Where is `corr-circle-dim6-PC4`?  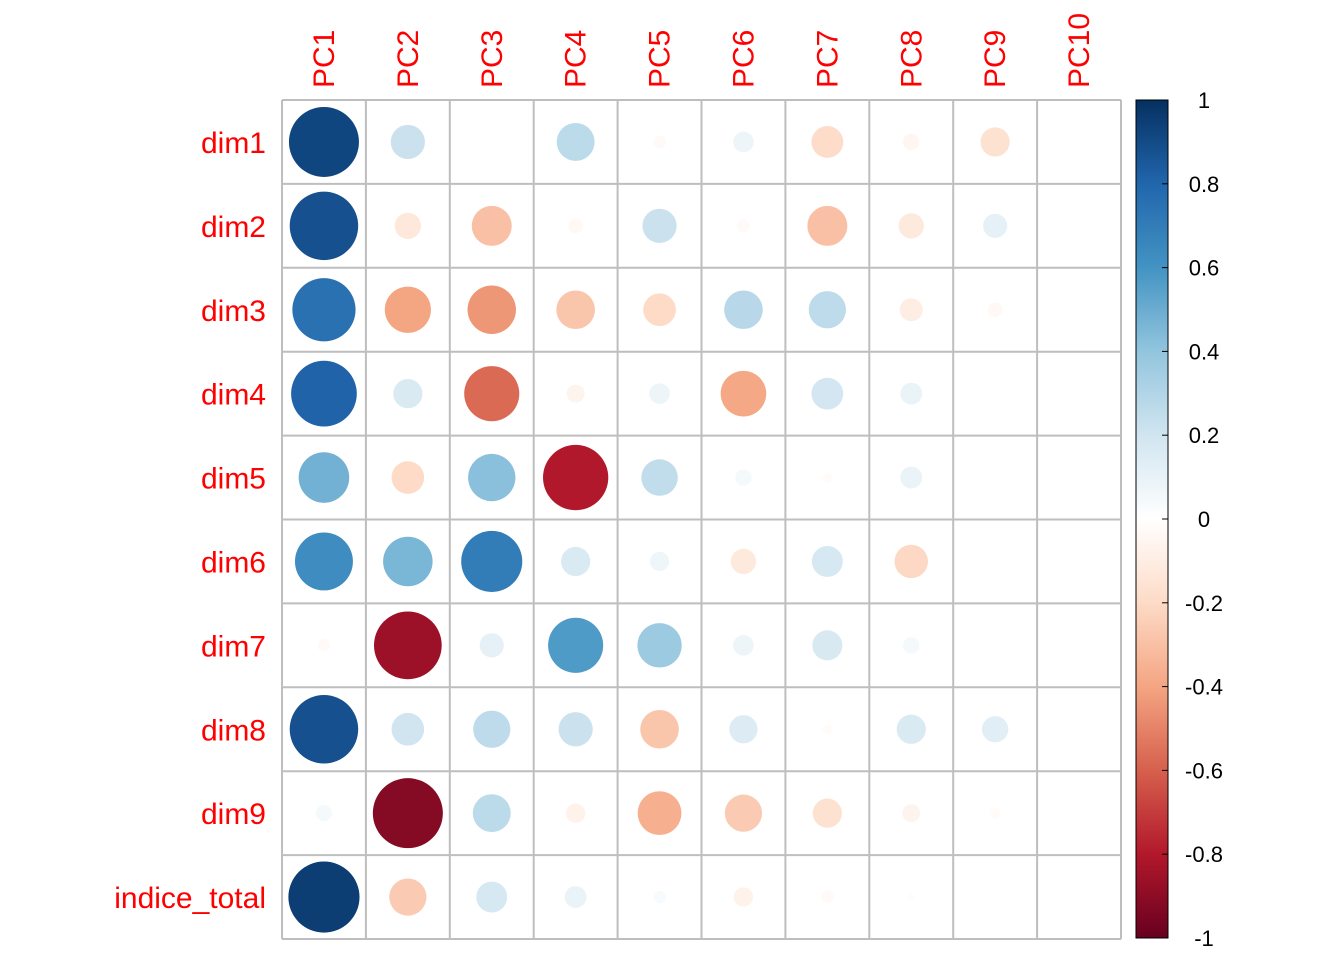
corr-circle-dim6-PC4 is located at coordinates (576, 561).